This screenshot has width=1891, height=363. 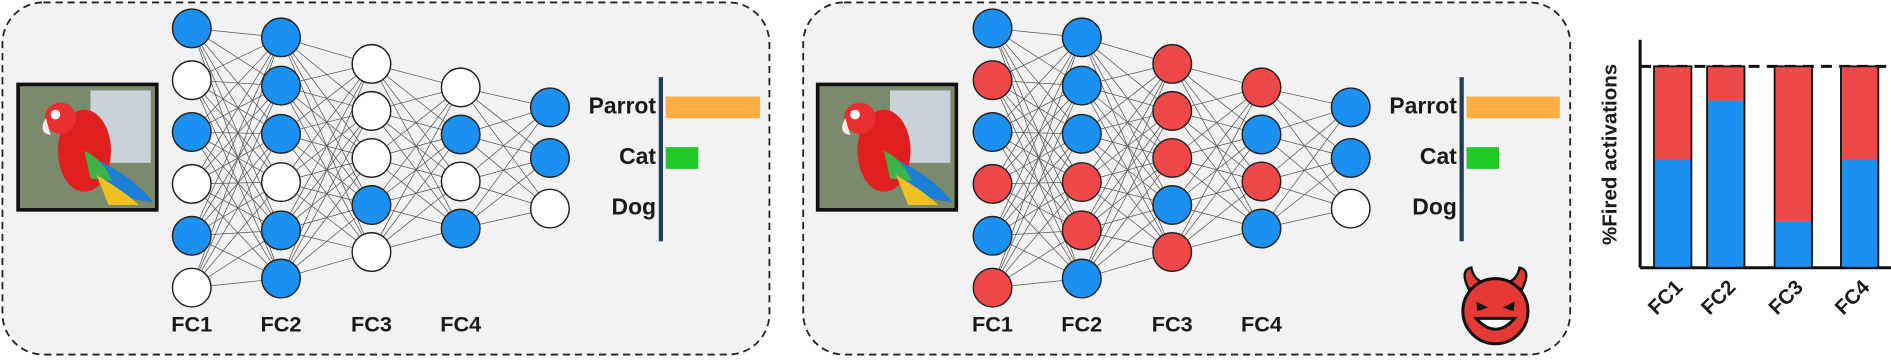 What do you see at coordinates (1081, 323) in the screenshot?
I see `layer-label: FC2` at bounding box center [1081, 323].